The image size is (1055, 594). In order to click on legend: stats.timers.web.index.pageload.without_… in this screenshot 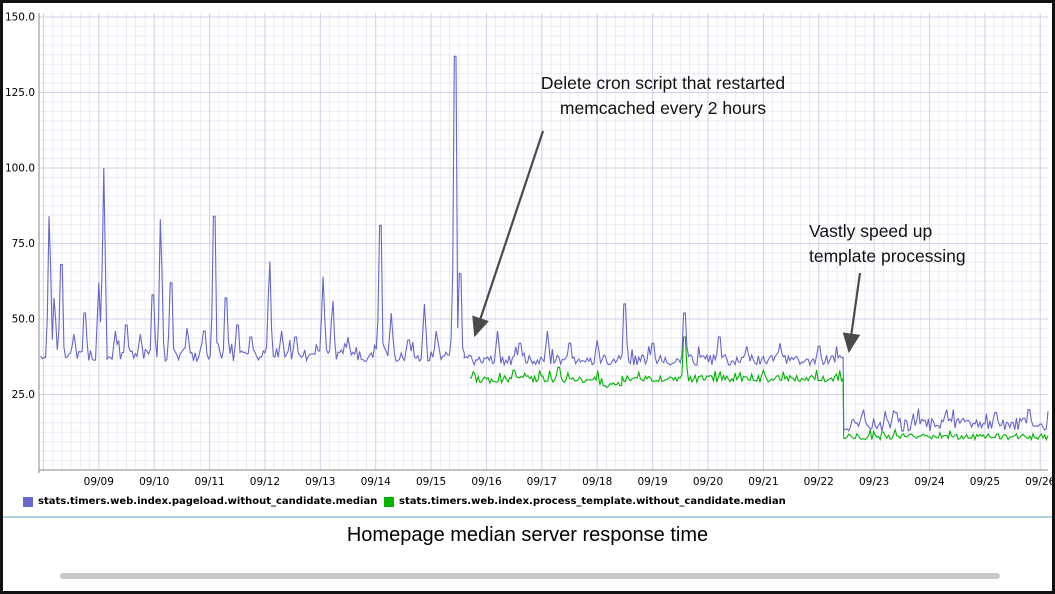, I will do `click(527, 503)`.